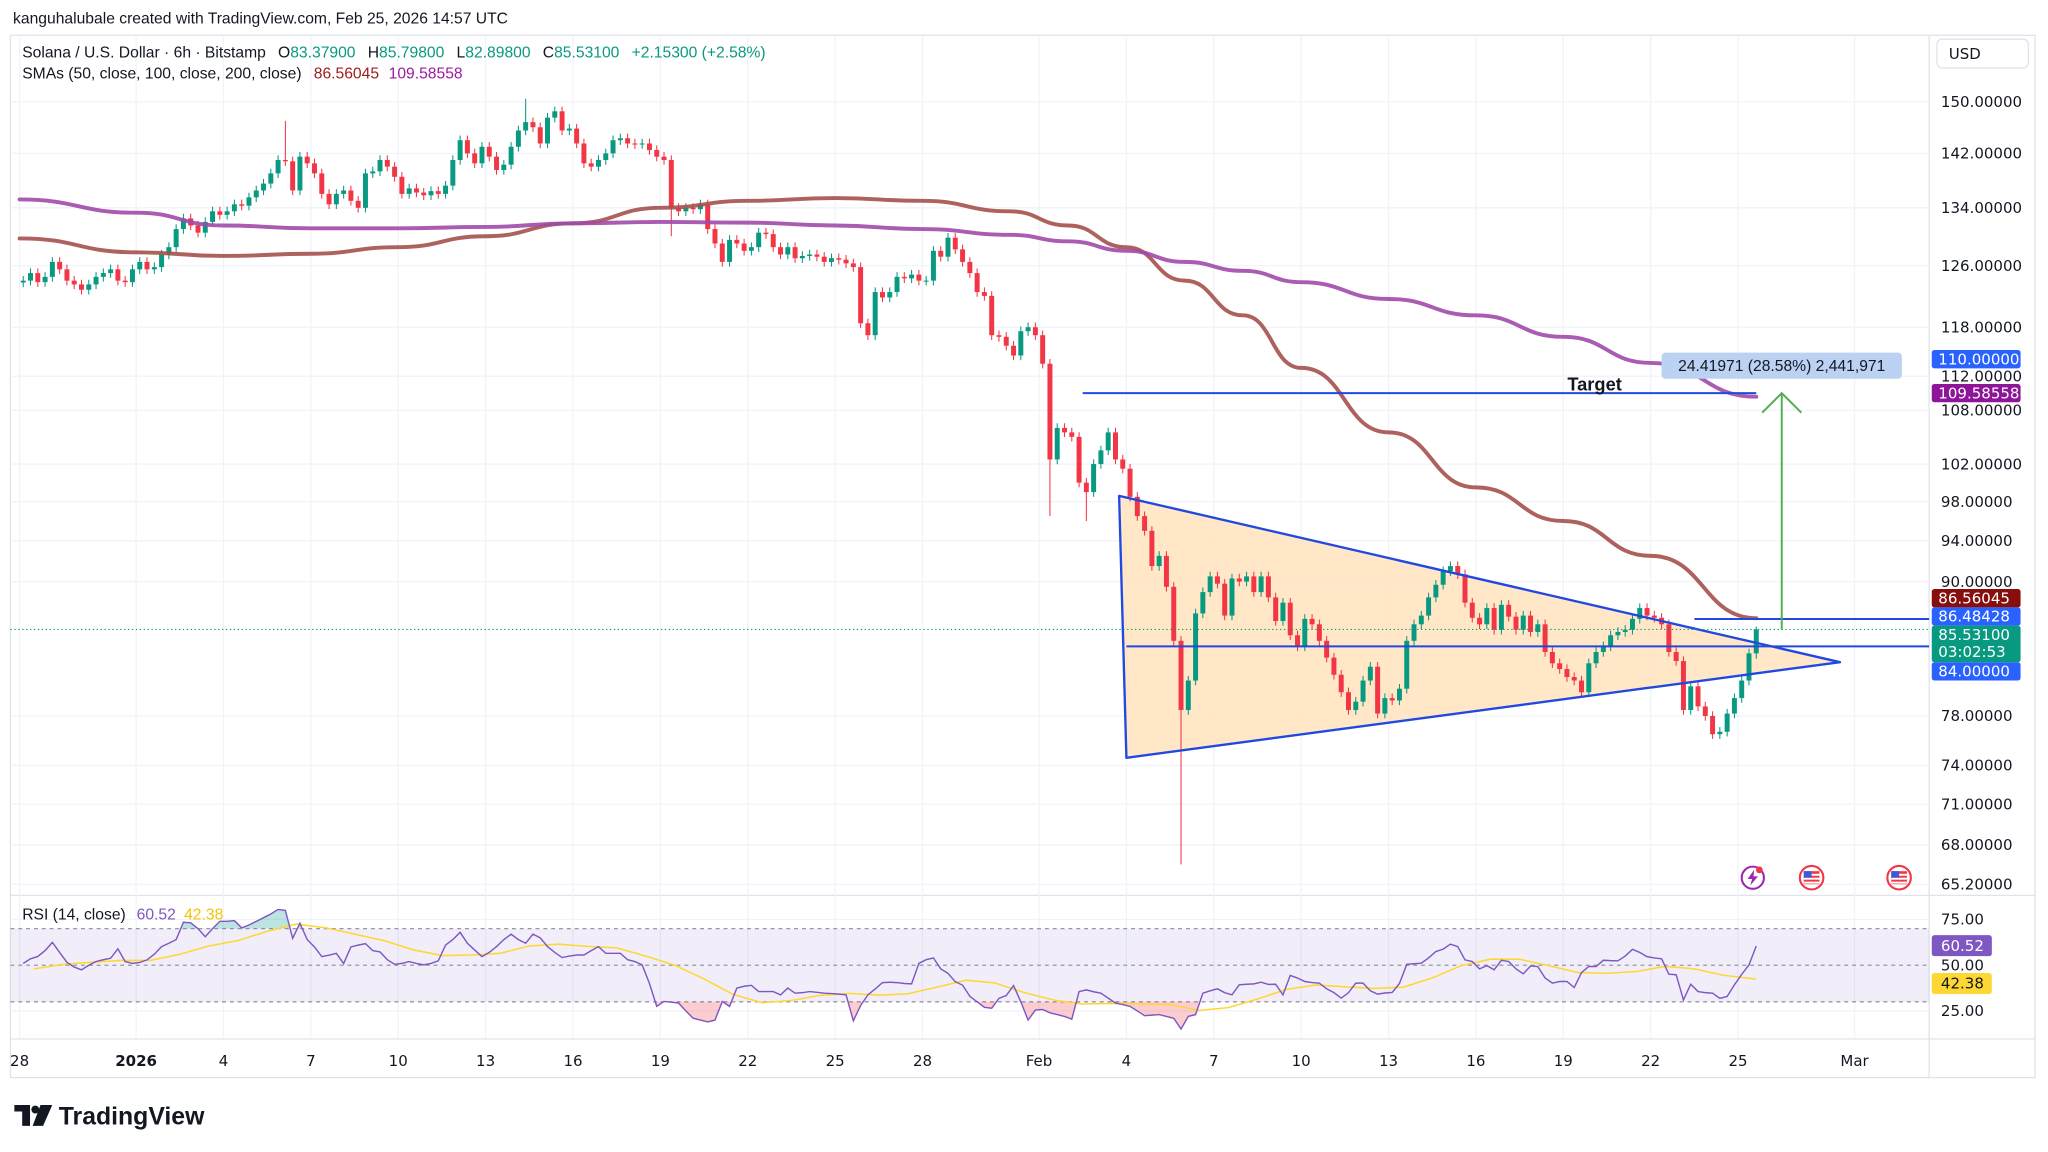 The width and height of the screenshot is (2048, 1152). I want to click on high-value: 85.79800, so click(412, 52).